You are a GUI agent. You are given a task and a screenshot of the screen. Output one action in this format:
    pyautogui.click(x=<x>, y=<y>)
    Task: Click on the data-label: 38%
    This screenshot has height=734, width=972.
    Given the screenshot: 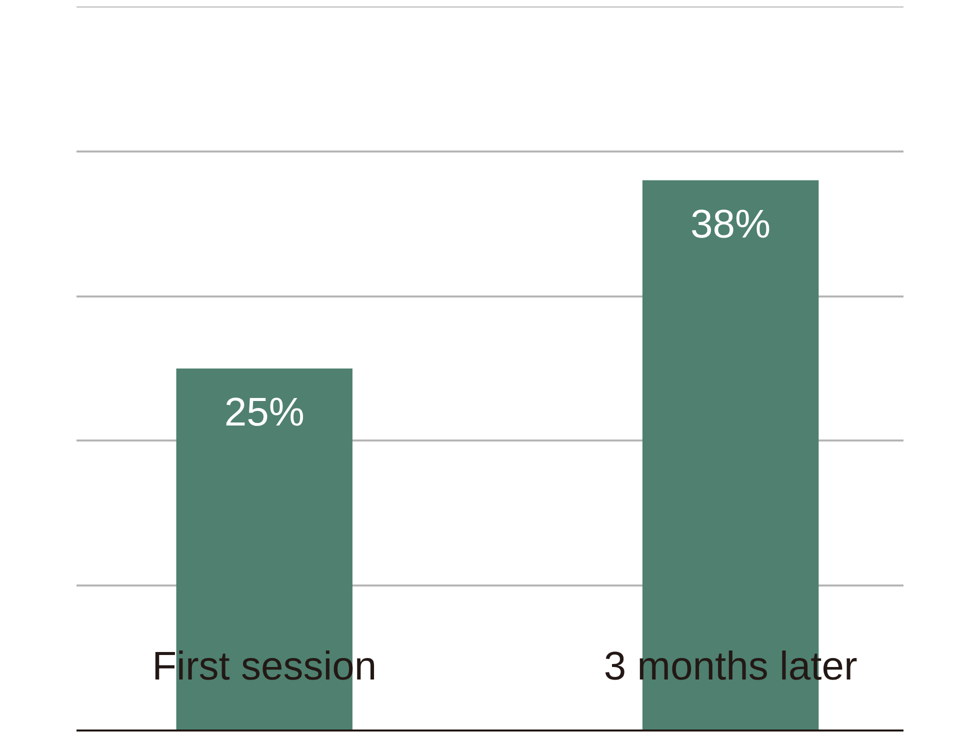 What is the action you would take?
    pyautogui.click(x=730, y=224)
    